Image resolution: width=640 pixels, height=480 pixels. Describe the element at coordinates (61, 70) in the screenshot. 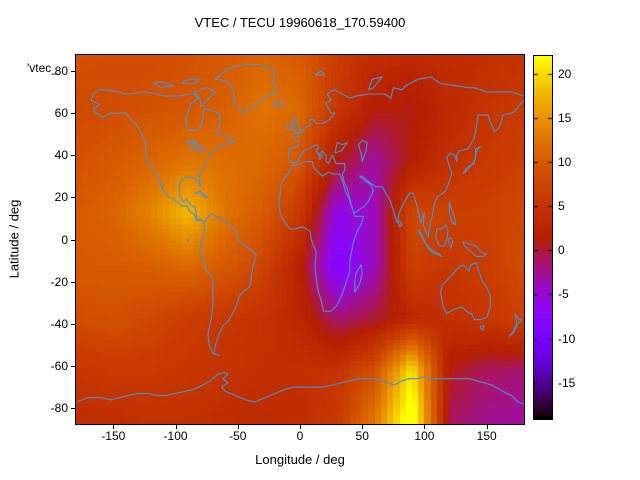

I see `y-tick-label: 80` at that location.